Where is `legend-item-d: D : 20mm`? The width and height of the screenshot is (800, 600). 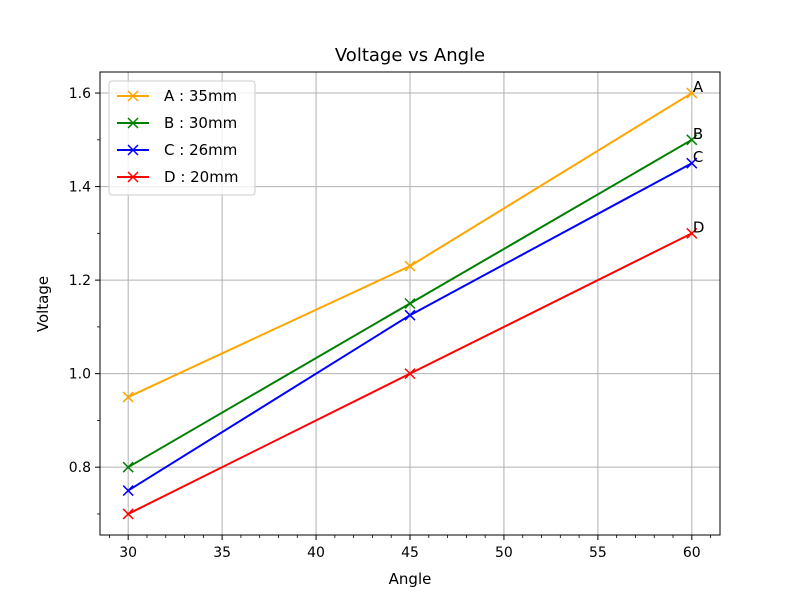
legend-item-d: D : 20mm is located at coordinates (177, 177).